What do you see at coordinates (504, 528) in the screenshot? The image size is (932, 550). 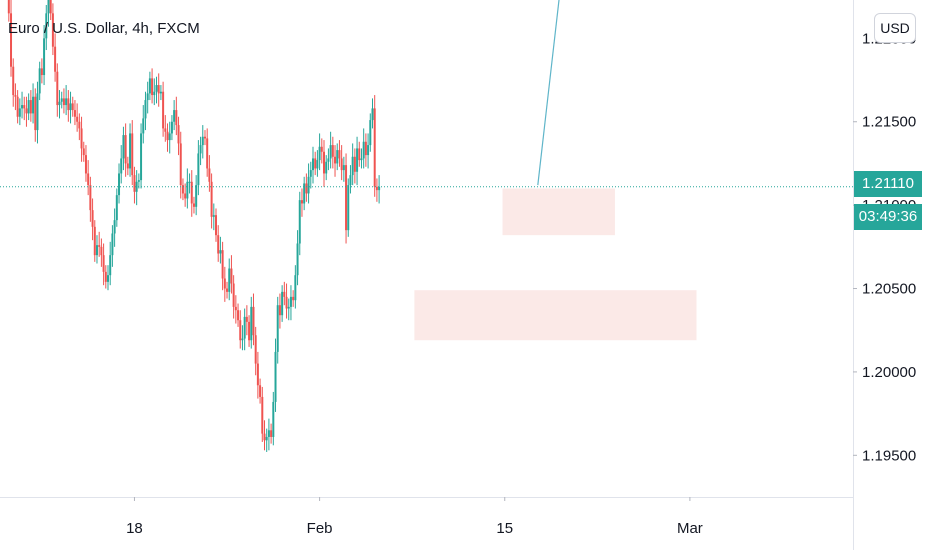 I see `x-tick-label-2: 15` at bounding box center [504, 528].